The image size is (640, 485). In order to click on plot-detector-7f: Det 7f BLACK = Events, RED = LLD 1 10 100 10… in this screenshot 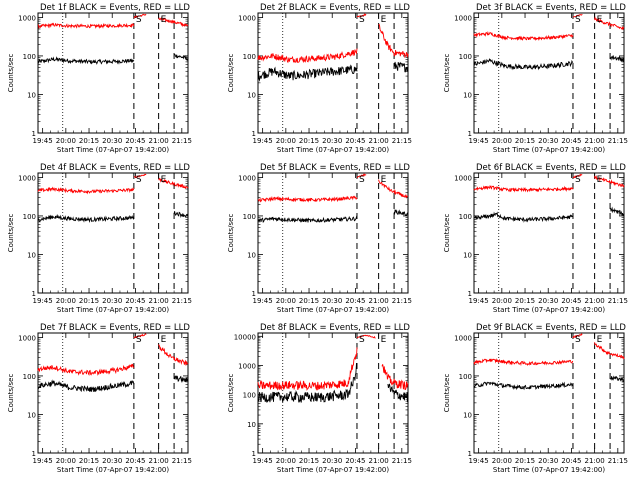, I will do `click(99, 398)`.